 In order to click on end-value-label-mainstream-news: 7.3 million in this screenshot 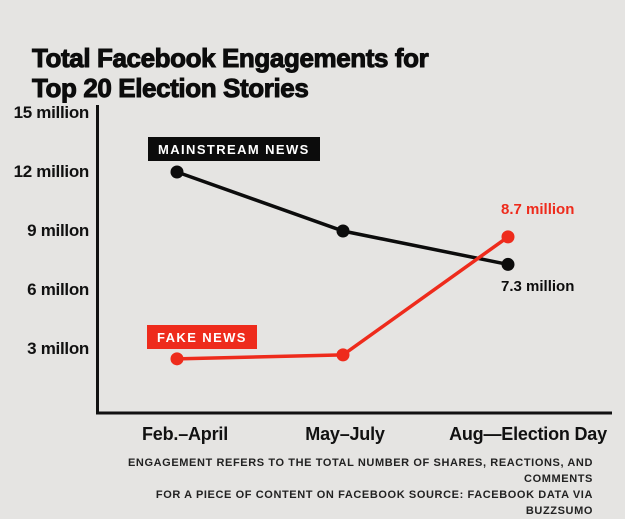, I will do `click(538, 287)`.